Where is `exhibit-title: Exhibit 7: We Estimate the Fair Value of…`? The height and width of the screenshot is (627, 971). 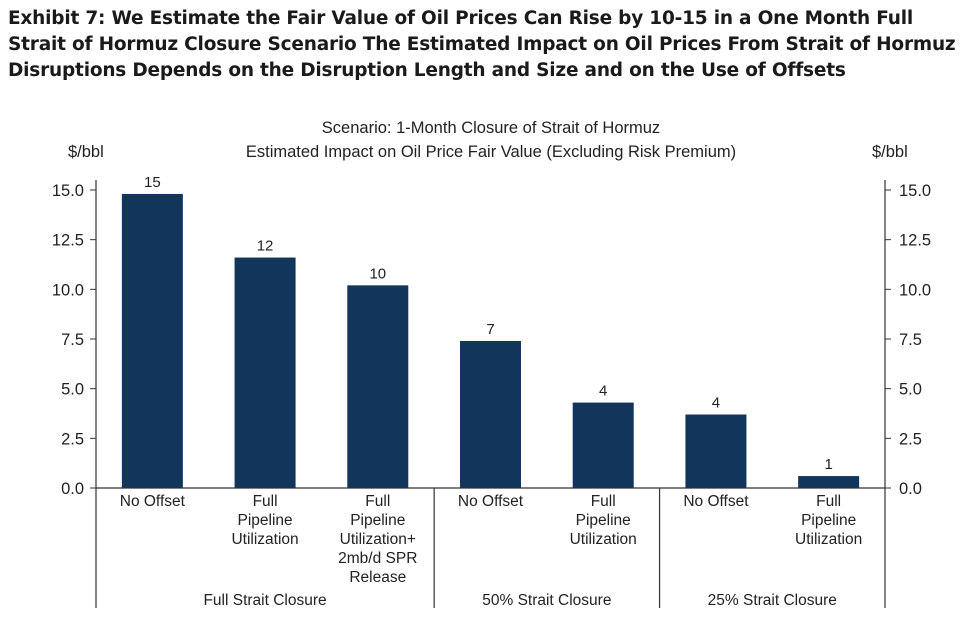 exhibit-title: Exhibit 7: We Estimate the Fair Value of… is located at coordinates (482, 44).